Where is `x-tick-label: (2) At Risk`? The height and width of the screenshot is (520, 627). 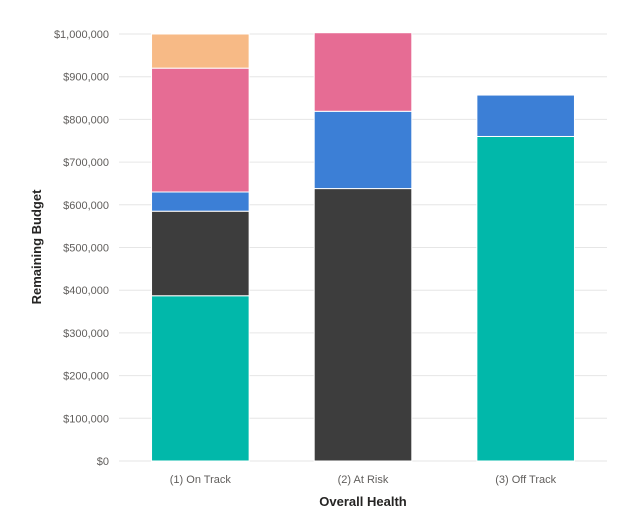 x-tick-label: (2) At Risk is located at coordinates (363, 480).